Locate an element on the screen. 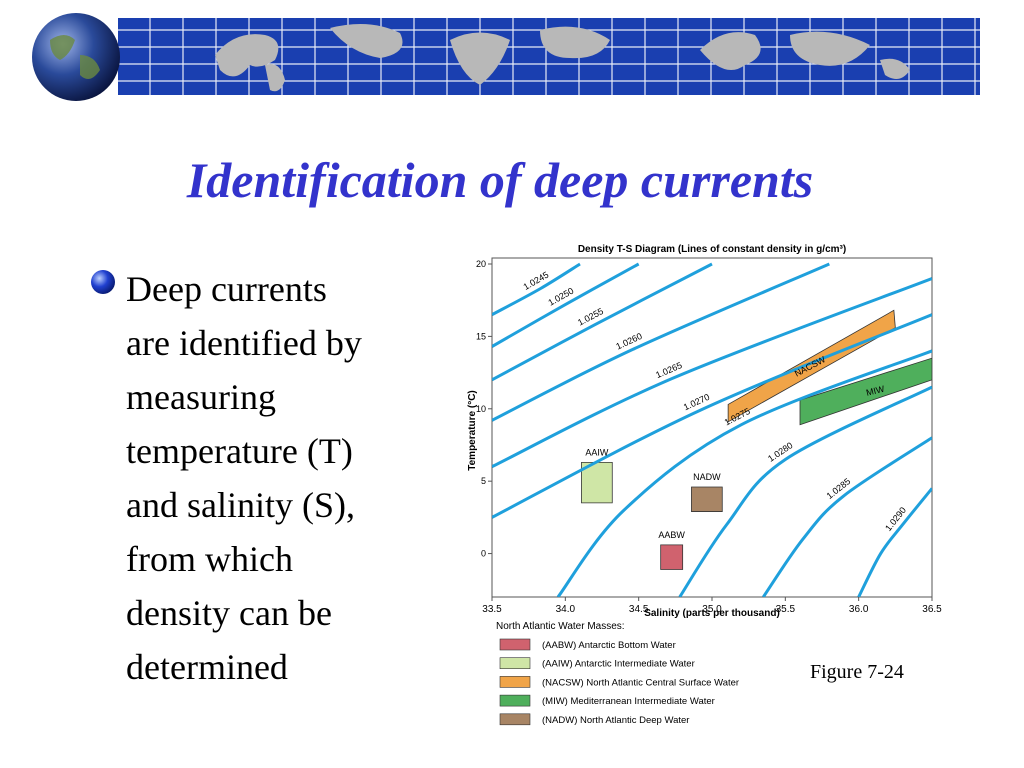 The image size is (1024, 768). legend-title: North Atlantic Water Masses: is located at coordinates (560, 626).